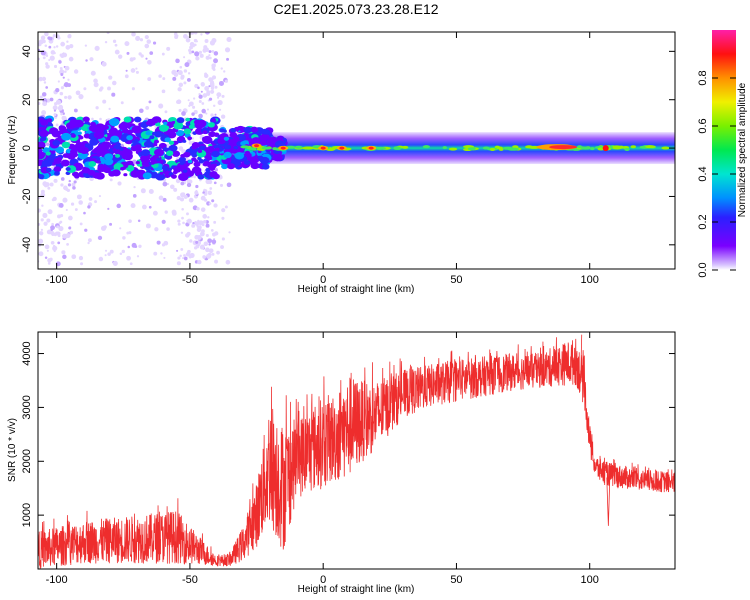 Image resolution: width=750 pixels, height=600 pixels. I want to click on spectrogram-x-label: Height of straight line (km), so click(356, 289).